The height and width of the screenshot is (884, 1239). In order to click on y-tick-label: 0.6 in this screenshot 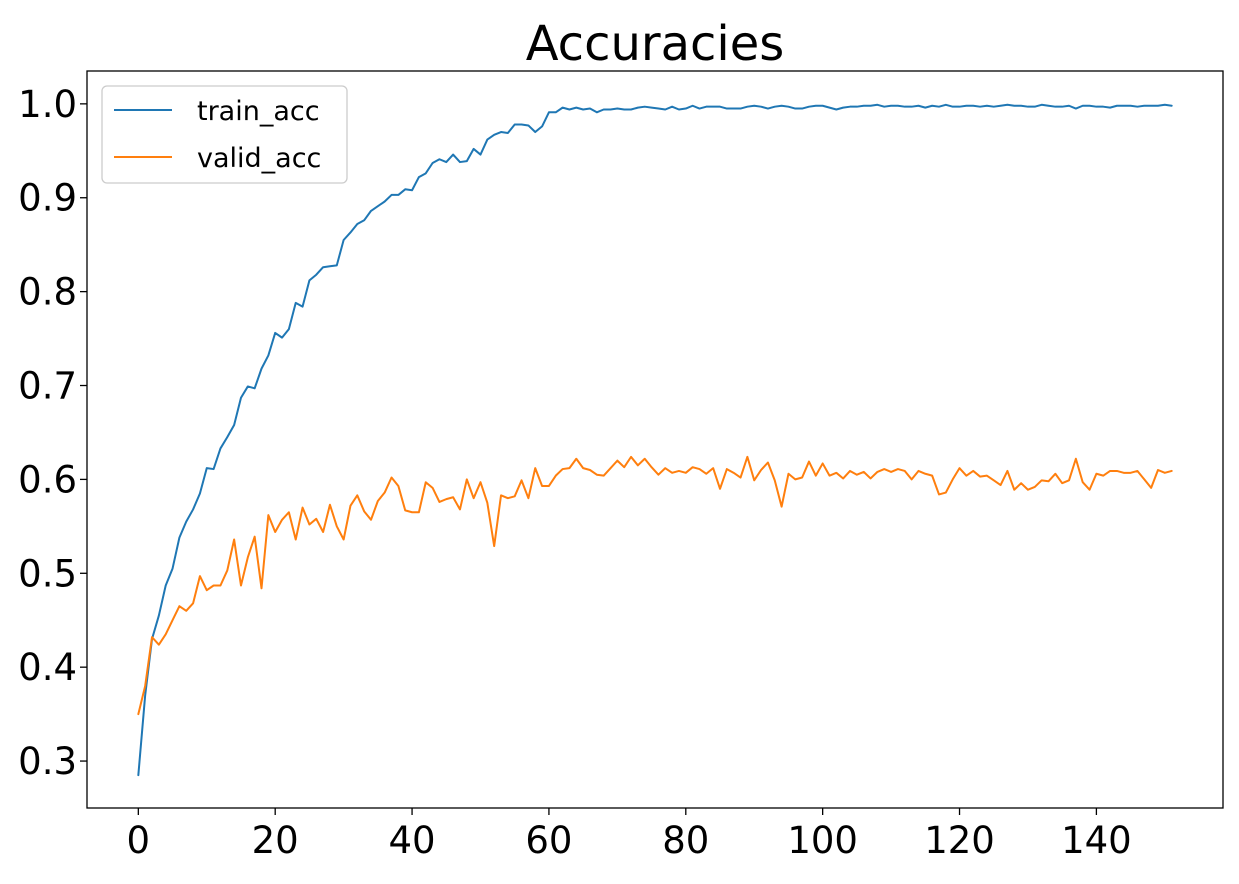, I will do `click(47, 479)`.